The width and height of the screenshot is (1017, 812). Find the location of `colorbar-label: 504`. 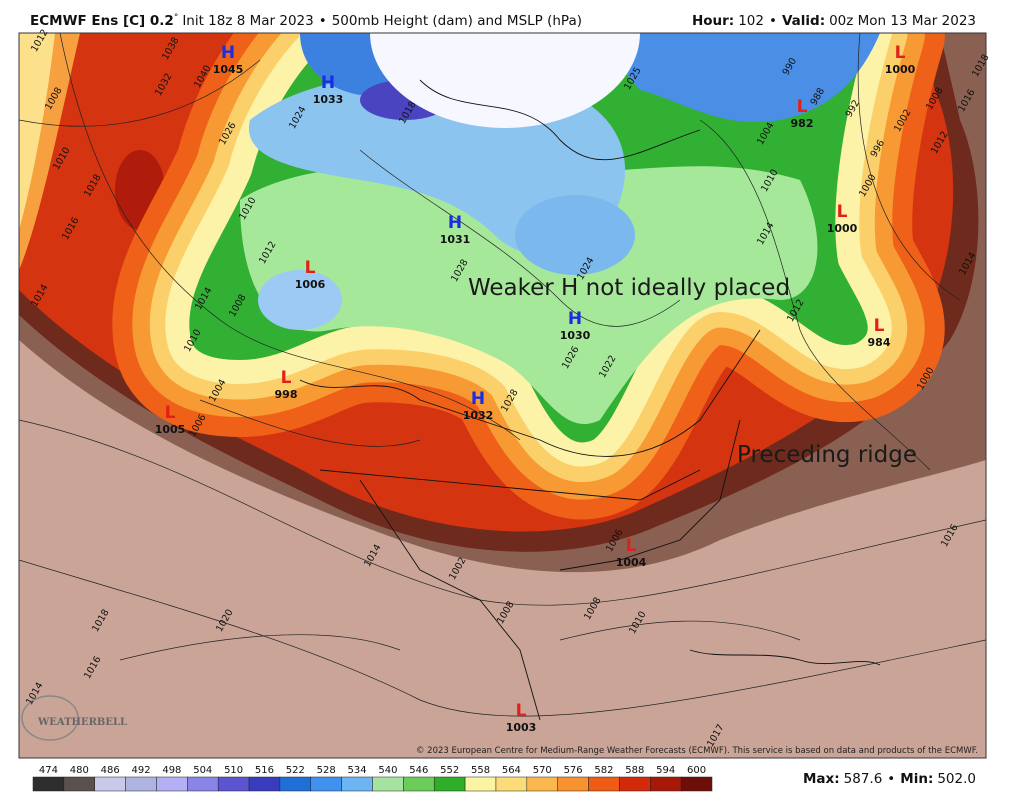

colorbar-label: 504 is located at coordinates (202, 770).